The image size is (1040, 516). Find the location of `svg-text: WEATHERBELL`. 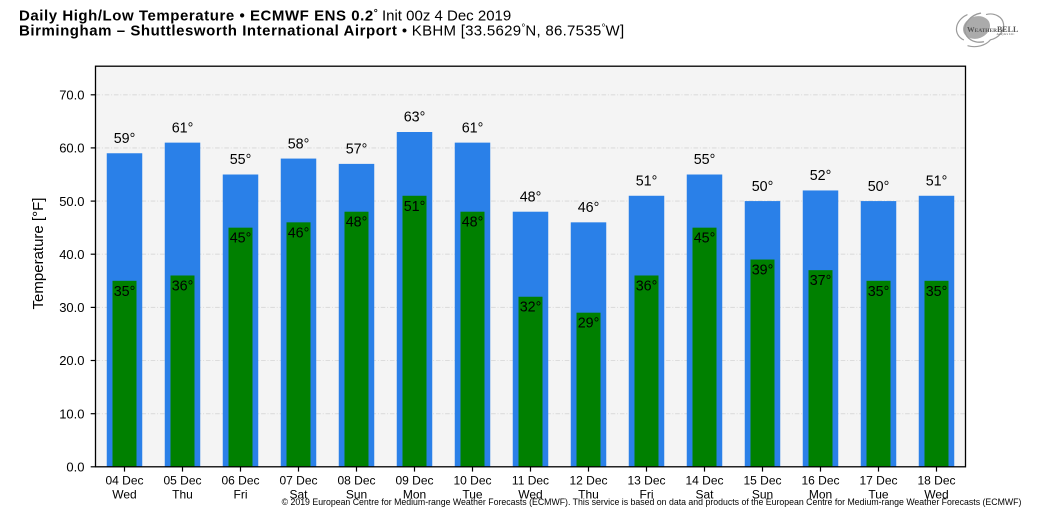

svg-text: WEATHERBELL is located at coordinates (992, 29).